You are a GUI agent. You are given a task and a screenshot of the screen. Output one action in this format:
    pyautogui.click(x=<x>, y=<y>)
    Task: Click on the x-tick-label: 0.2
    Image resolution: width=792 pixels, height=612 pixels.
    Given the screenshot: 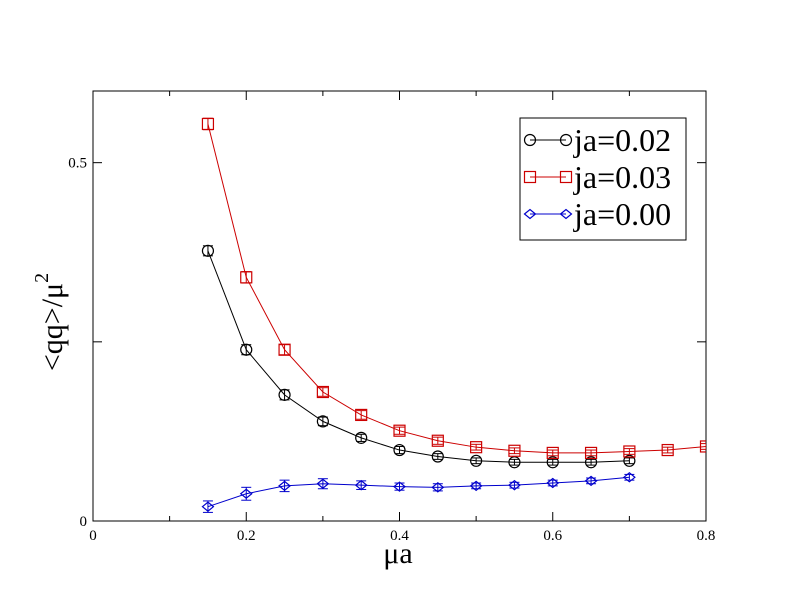 What is the action you would take?
    pyautogui.click(x=246, y=536)
    